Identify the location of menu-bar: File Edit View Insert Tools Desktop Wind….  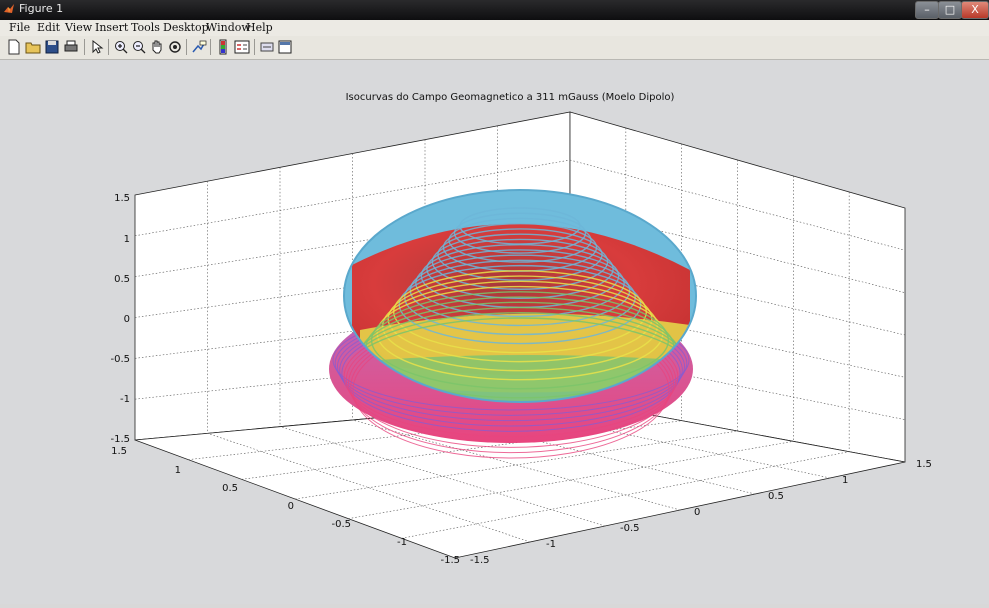
(494, 28).